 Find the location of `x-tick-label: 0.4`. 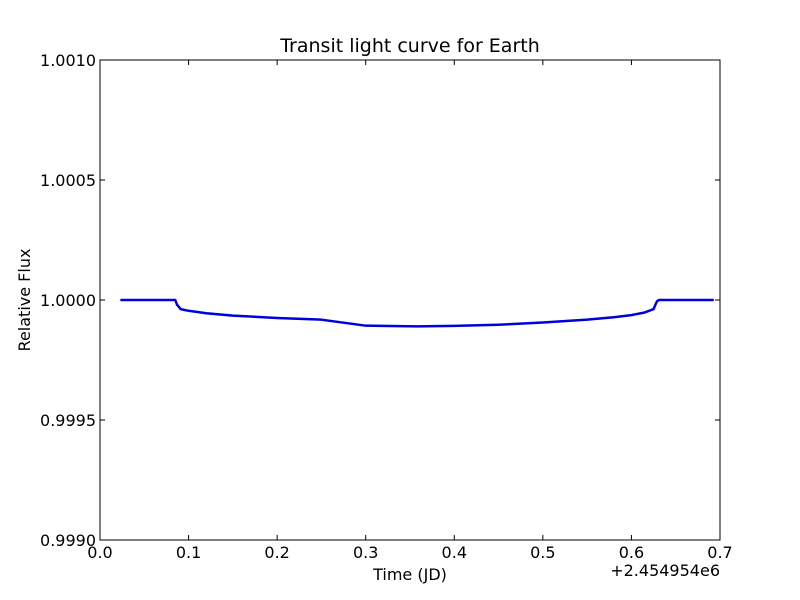

x-tick-label: 0.4 is located at coordinates (454, 552).